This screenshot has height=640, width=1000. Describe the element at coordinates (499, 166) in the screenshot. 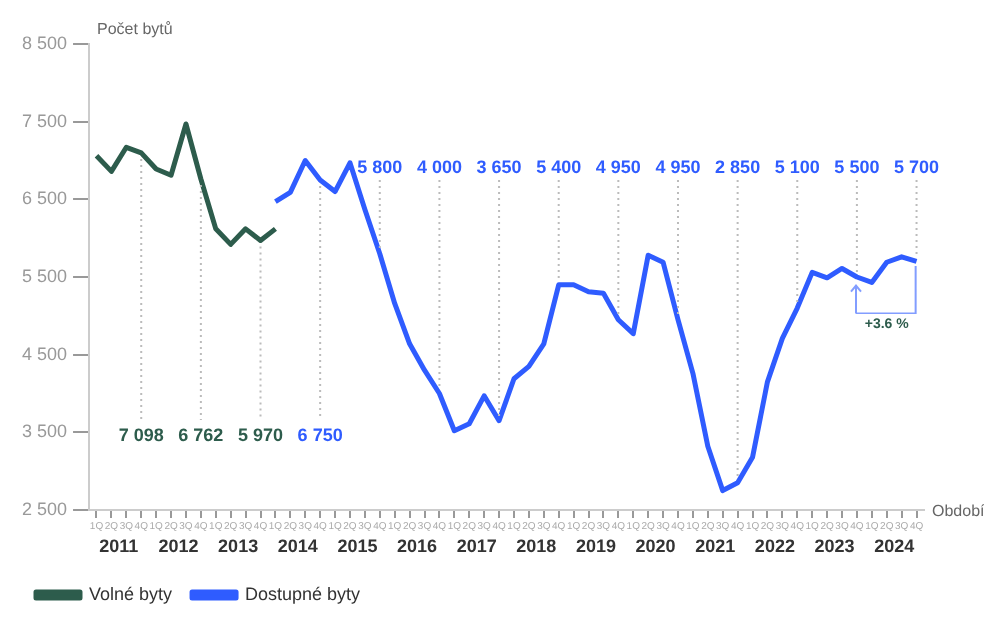

I see `data-label: 3 650` at that location.